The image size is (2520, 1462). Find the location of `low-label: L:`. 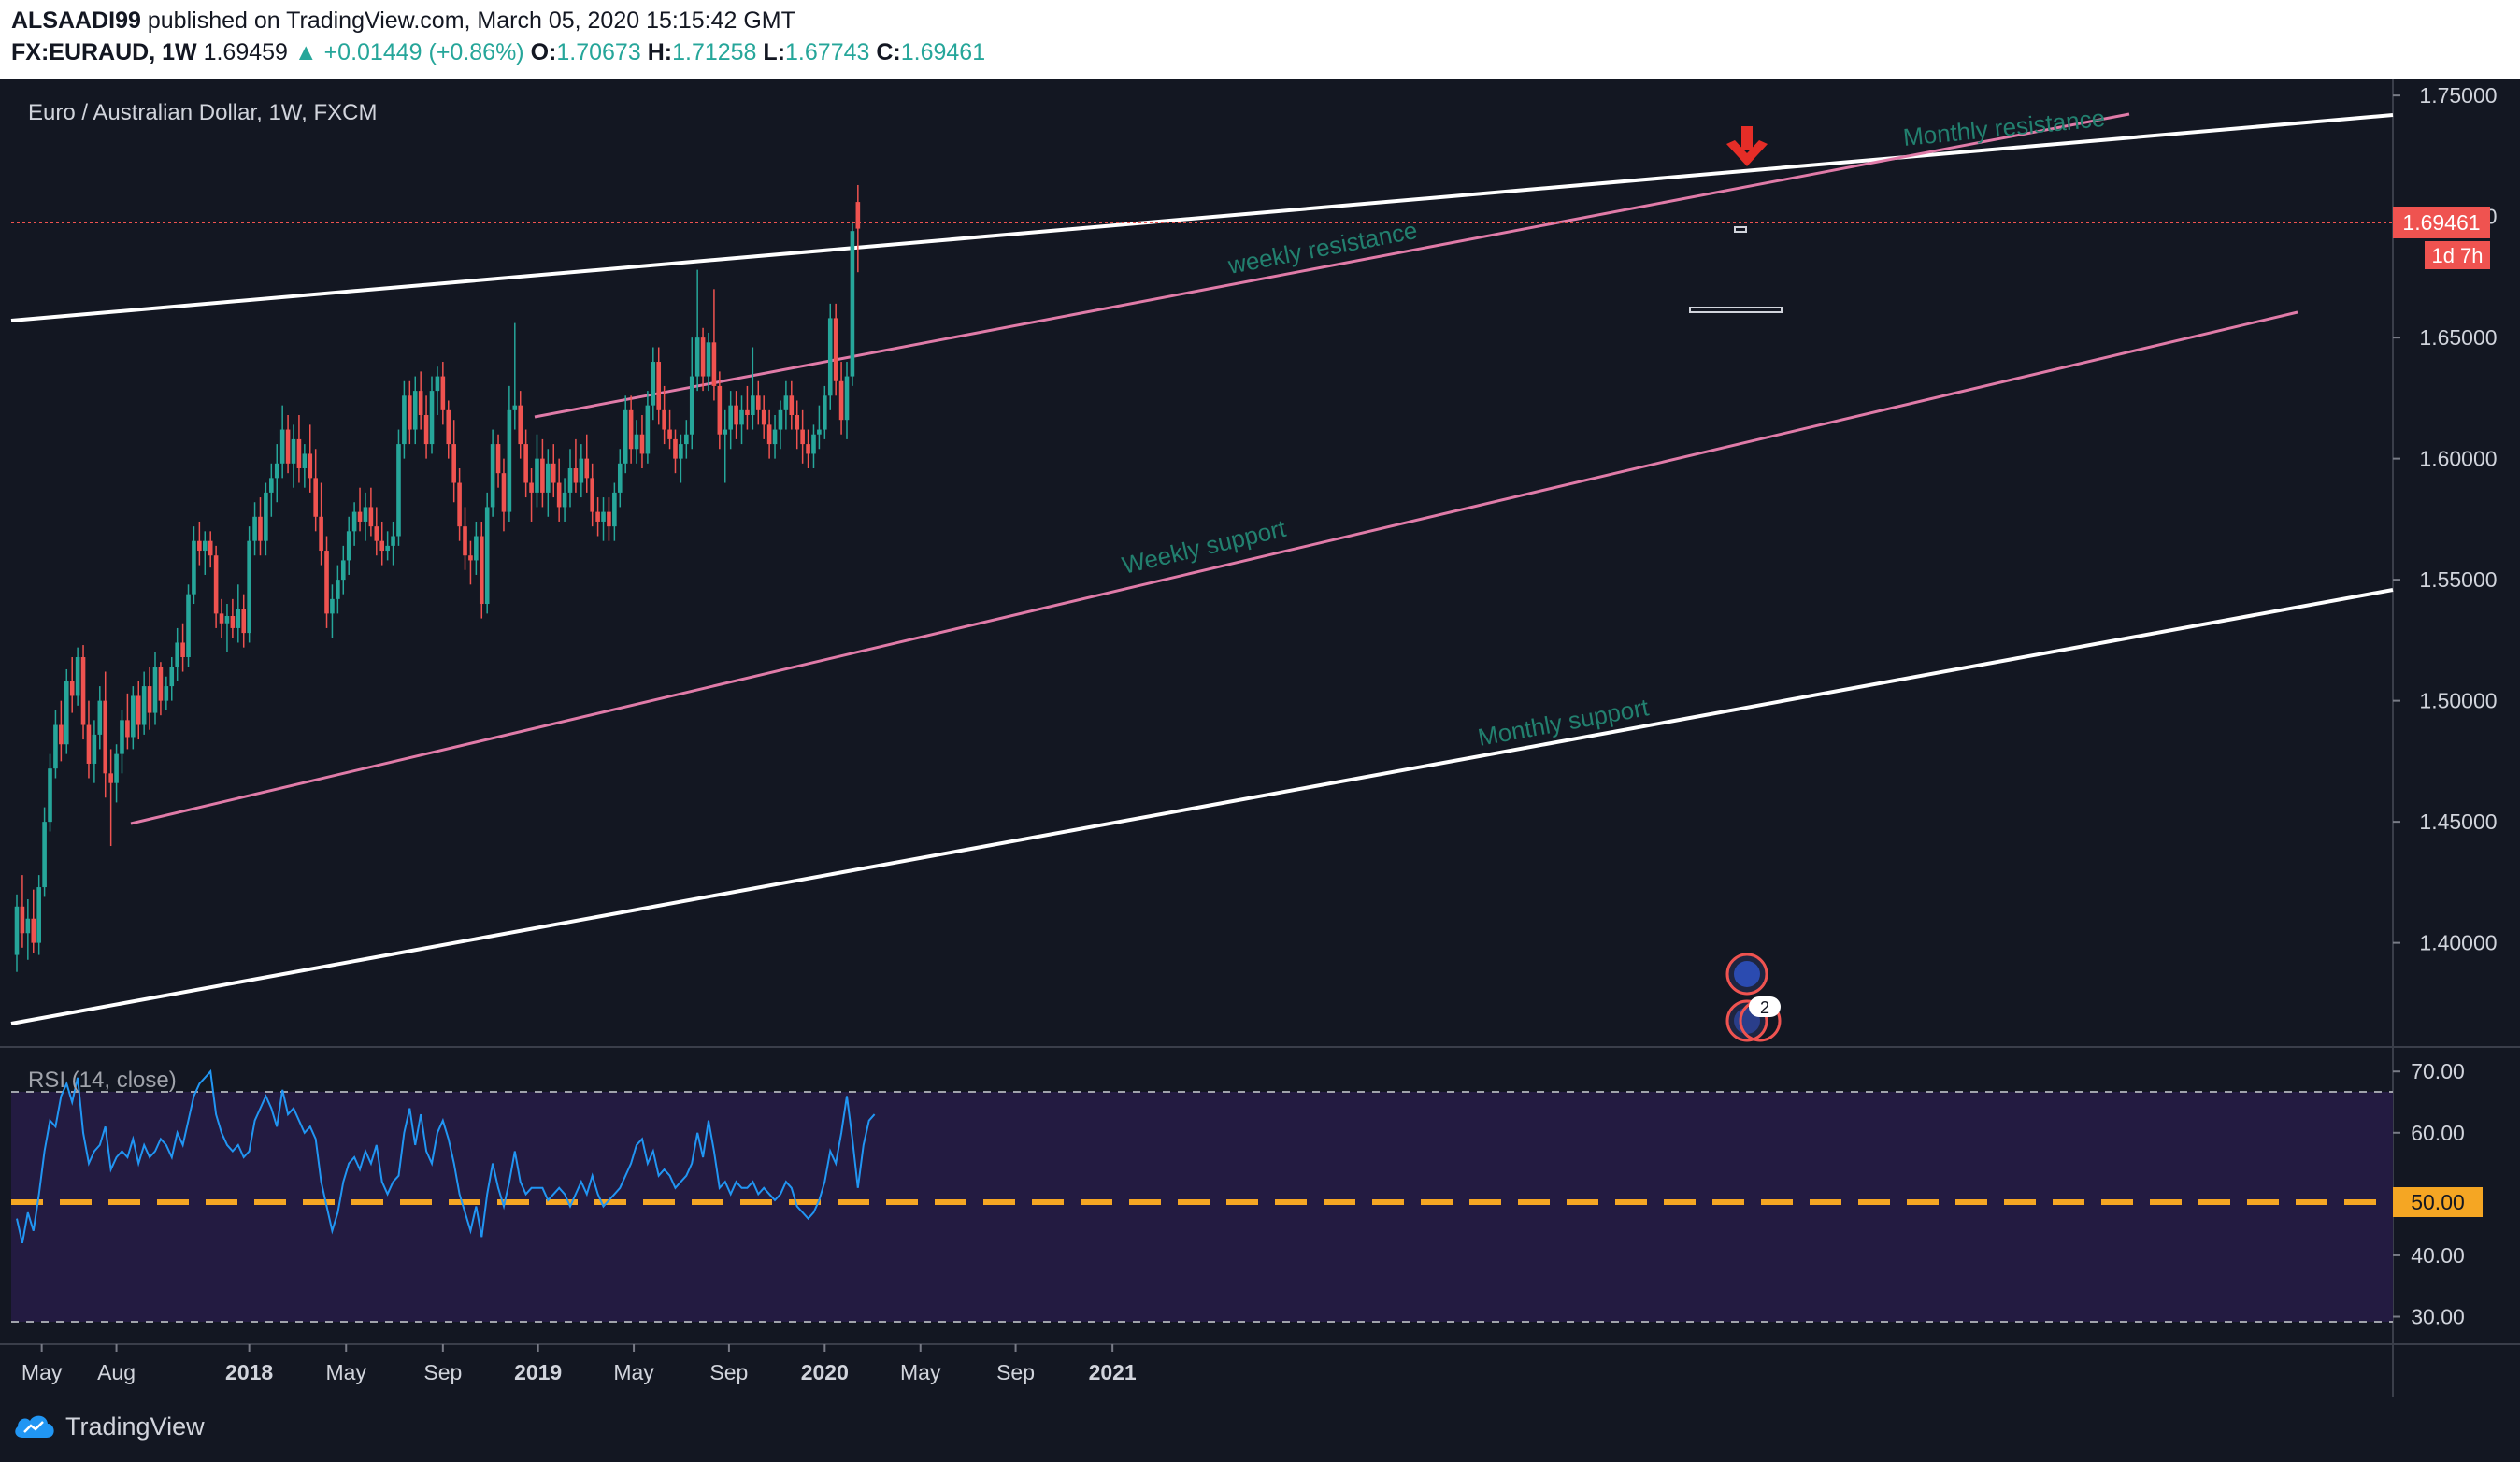

low-label: L: is located at coordinates (774, 52).